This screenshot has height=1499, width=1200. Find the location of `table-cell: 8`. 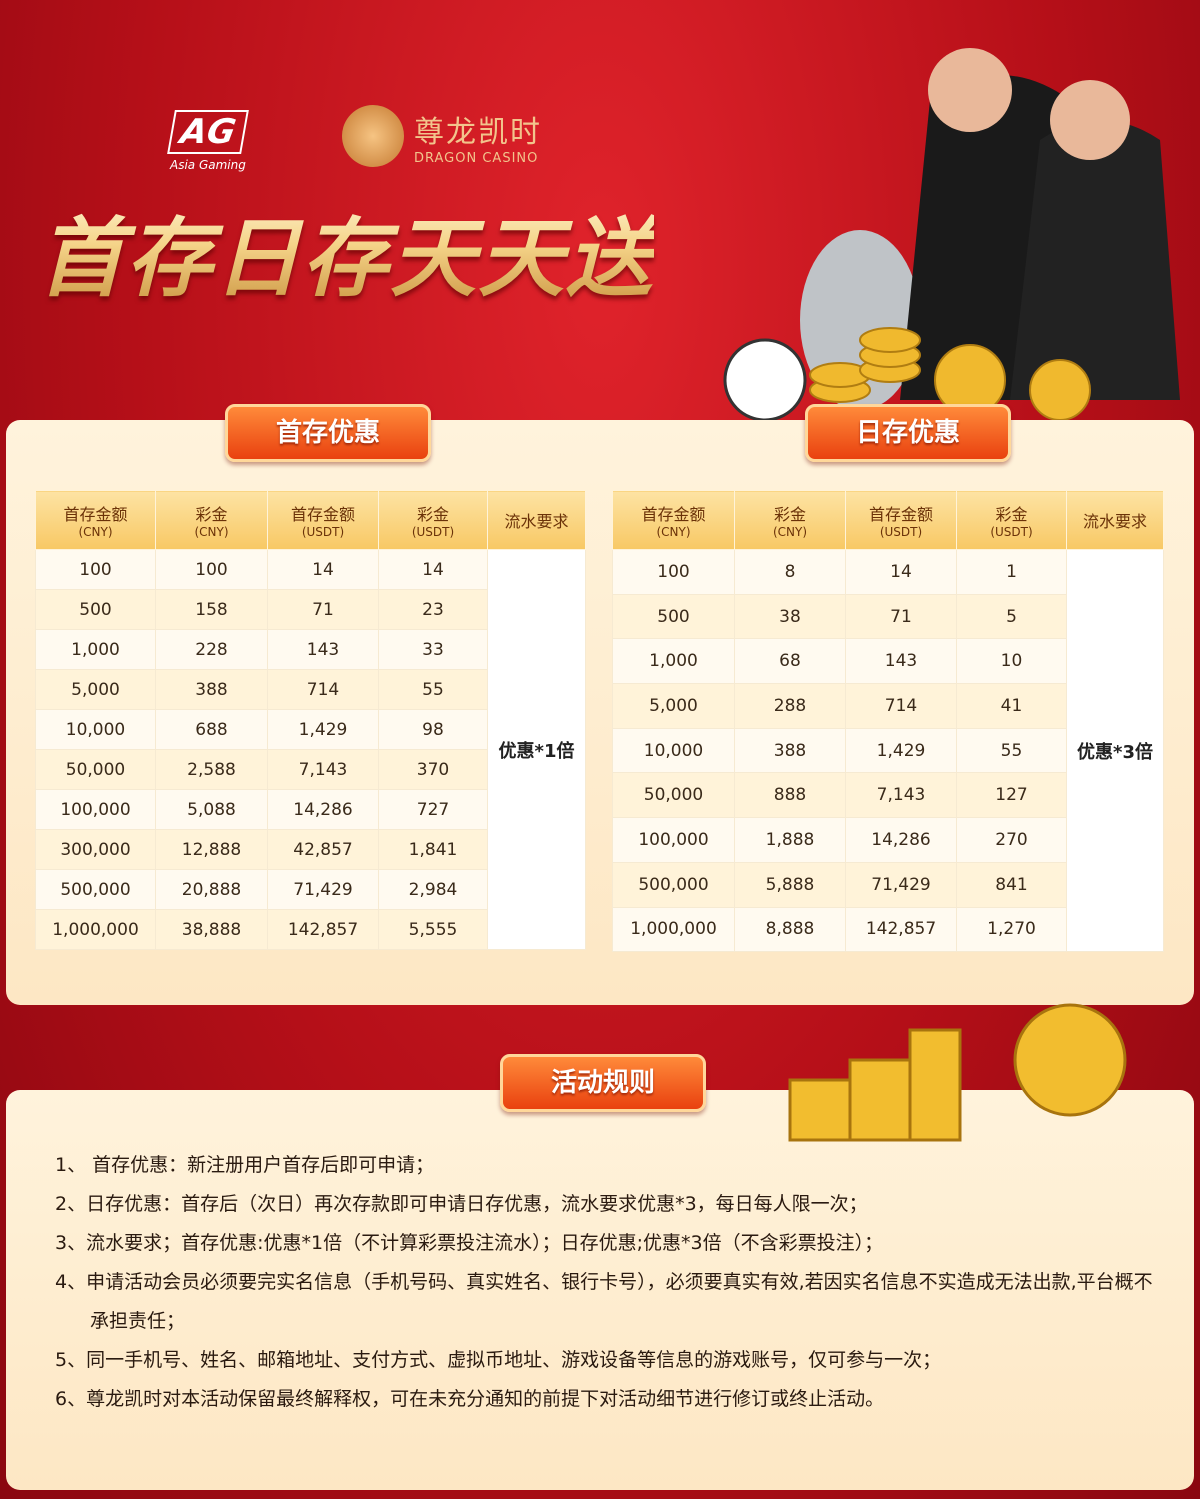

table-cell: 8 is located at coordinates (790, 572).